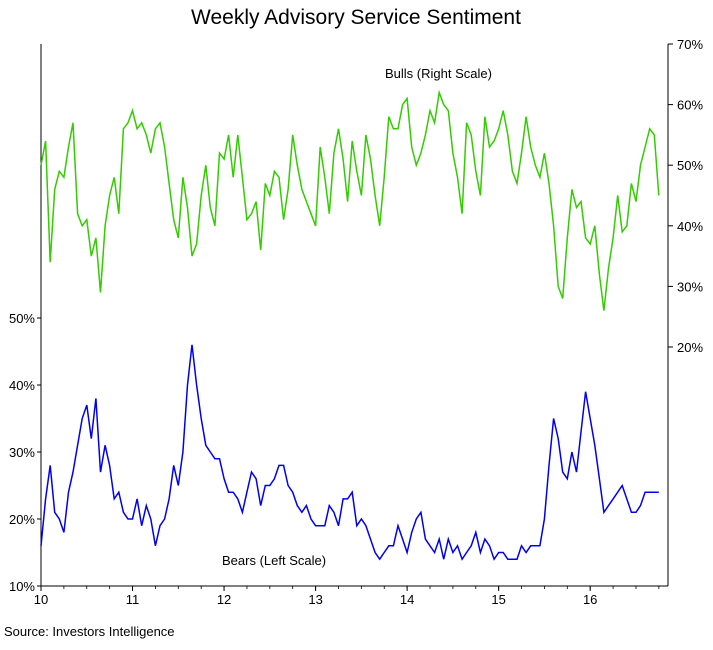 This screenshot has width=713, height=650. What do you see at coordinates (590, 599) in the screenshot?
I see `x-tick-label: 16` at bounding box center [590, 599].